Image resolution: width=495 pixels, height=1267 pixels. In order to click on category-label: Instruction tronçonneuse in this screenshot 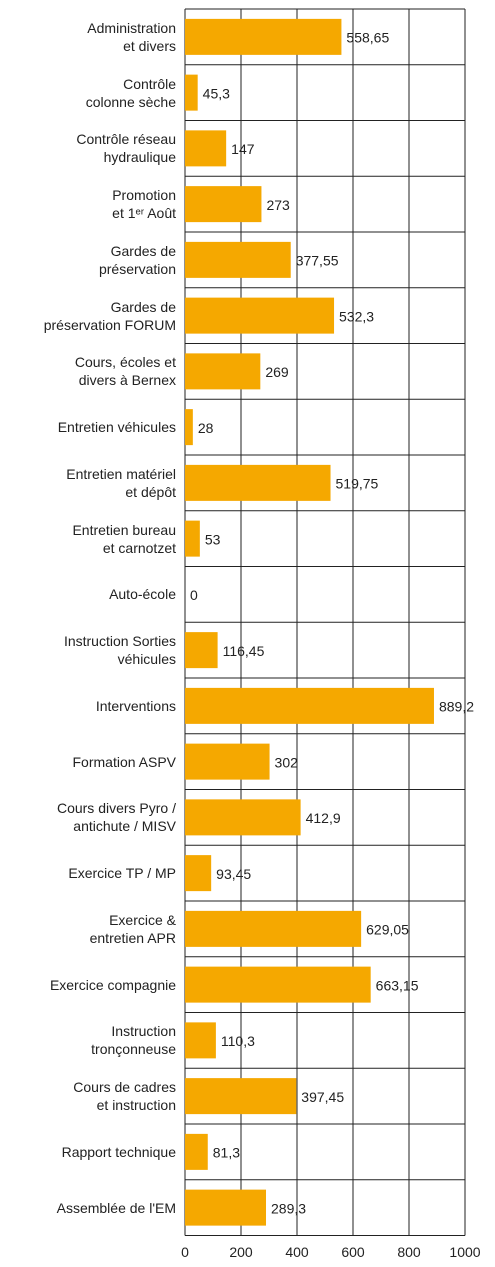, I will do `click(133, 1040)`.